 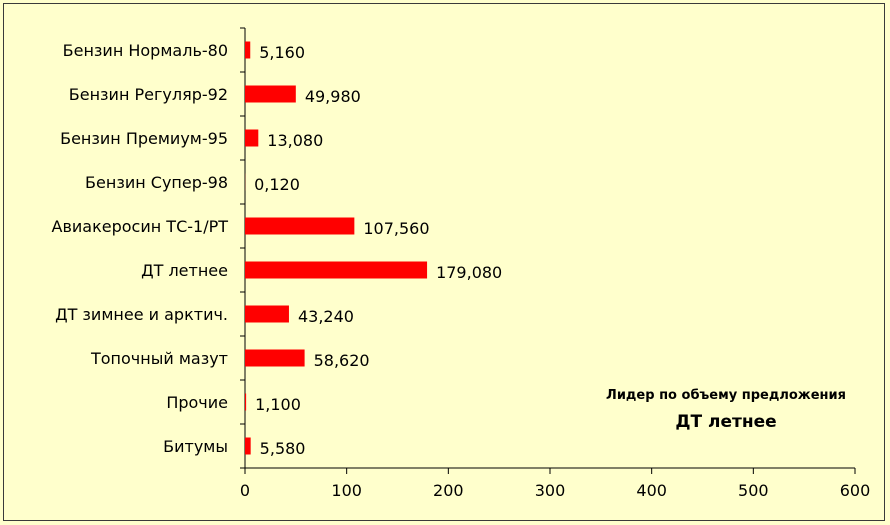 What do you see at coordinates (651, 490) in the screenshot?
I see `x-tick-label: 400` at bounding box center [651, 490].